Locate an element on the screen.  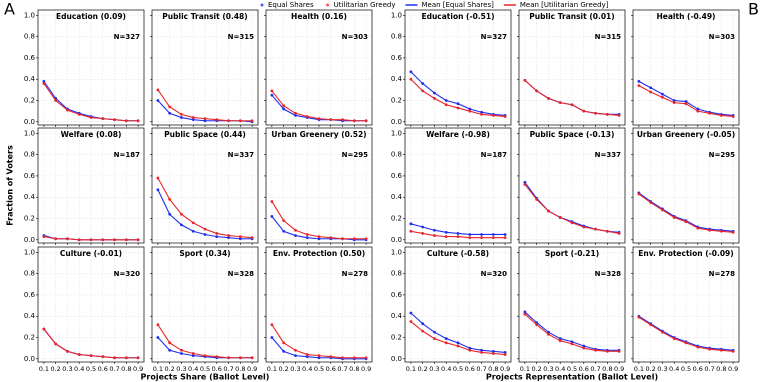
x-tick-label: 0.1 is located at coordinates (158, 369).